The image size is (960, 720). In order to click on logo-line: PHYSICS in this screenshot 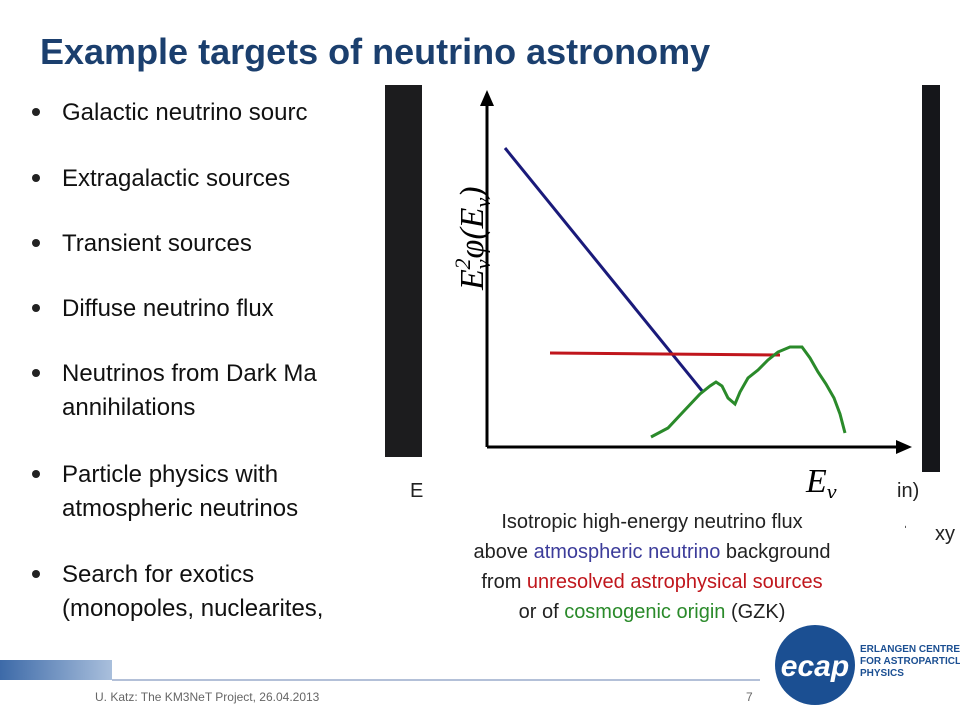, I will do `click(882, 673)`.